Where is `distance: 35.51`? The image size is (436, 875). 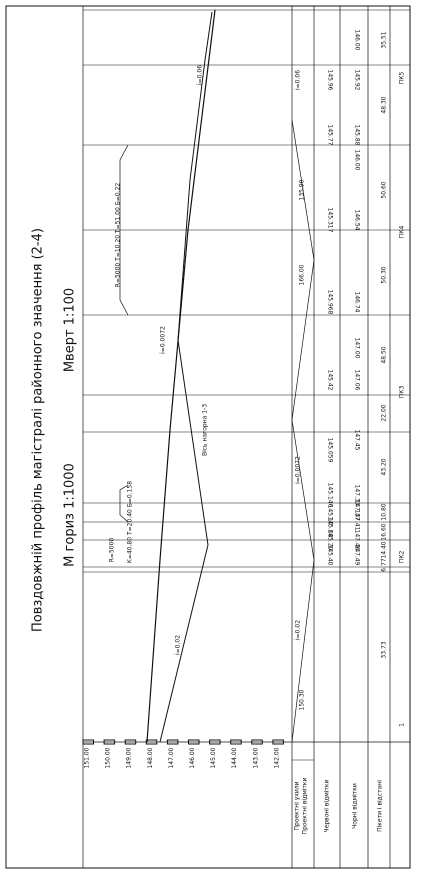
distance: 35.51 is located at coordinates (384, 39).